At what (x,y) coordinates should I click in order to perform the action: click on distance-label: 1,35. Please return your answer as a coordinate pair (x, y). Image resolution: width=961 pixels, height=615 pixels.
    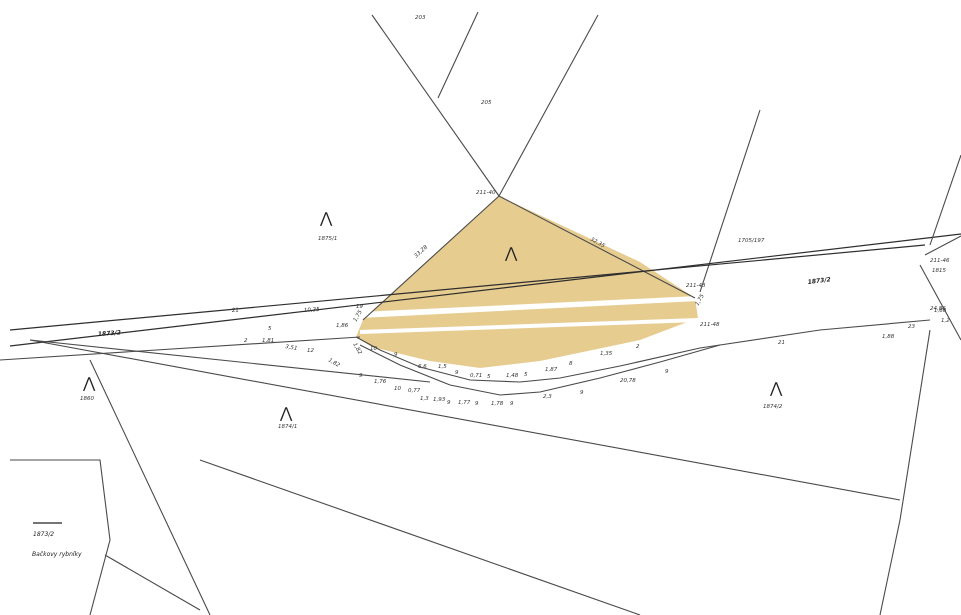
    Looking at the image, I should click on (606, 354).